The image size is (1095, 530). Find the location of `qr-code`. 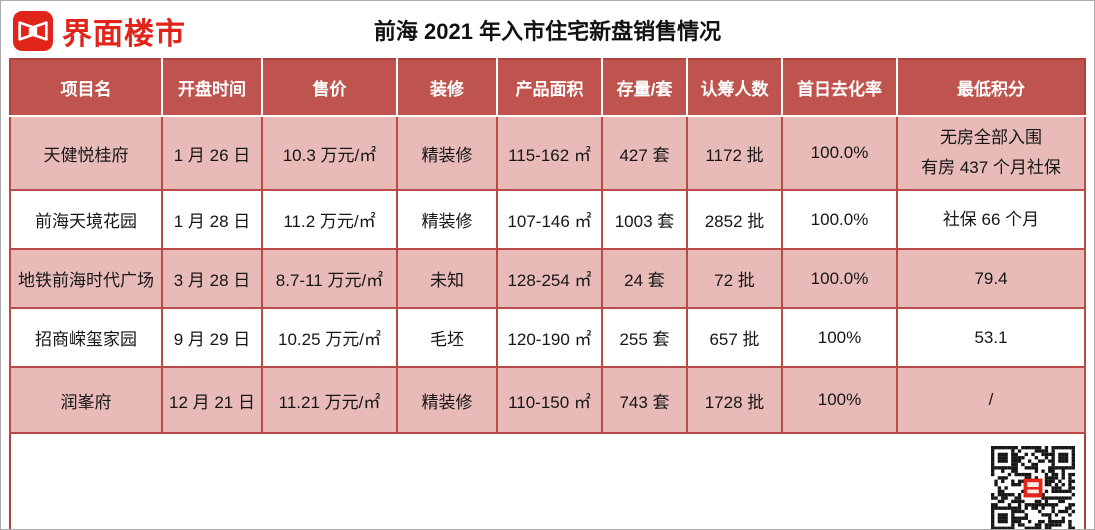

qr-code is located at coordinates (1033, 487).